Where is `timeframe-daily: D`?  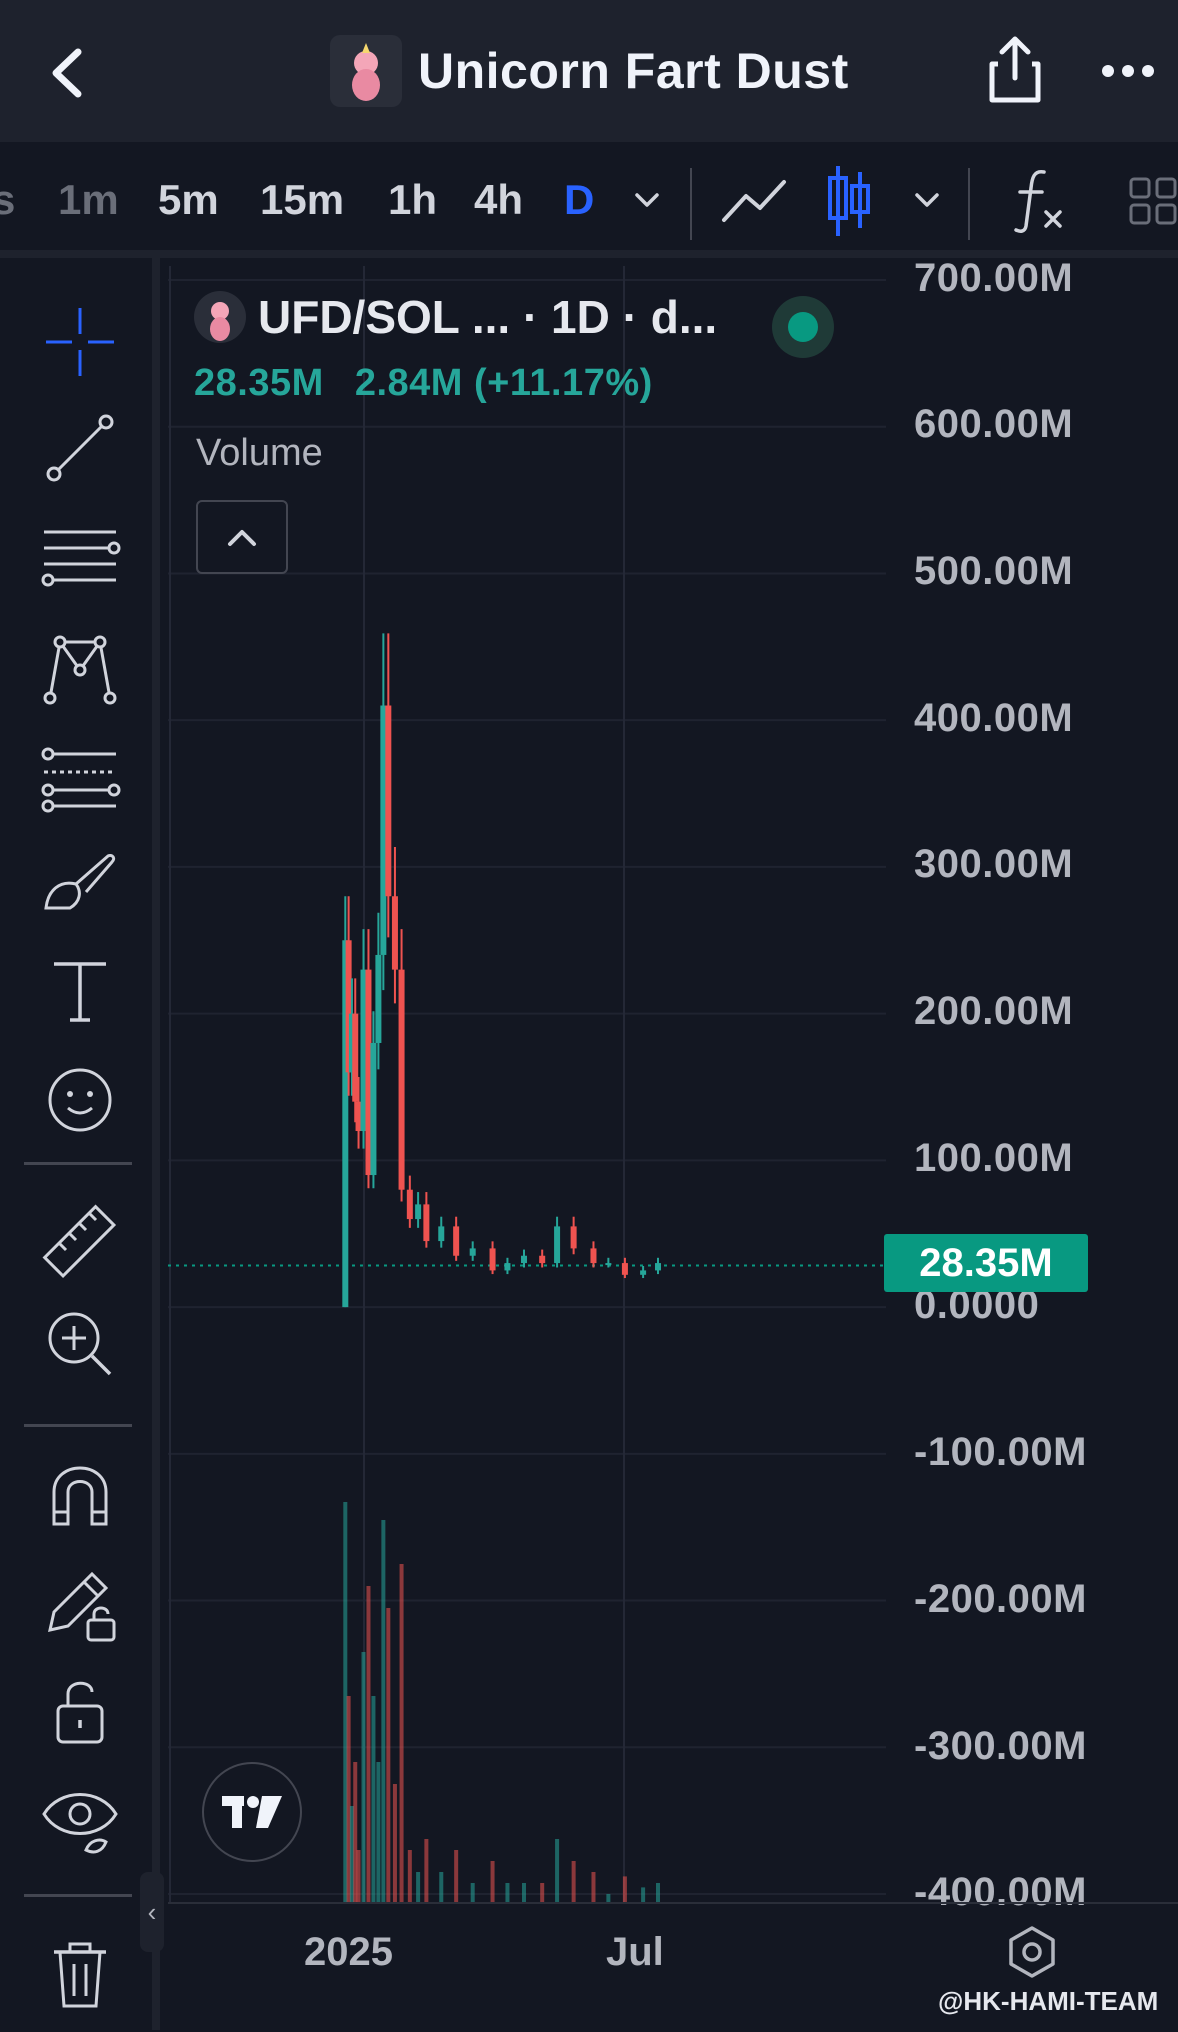 timeframe-daily: D is located at coordinates (579, 199).